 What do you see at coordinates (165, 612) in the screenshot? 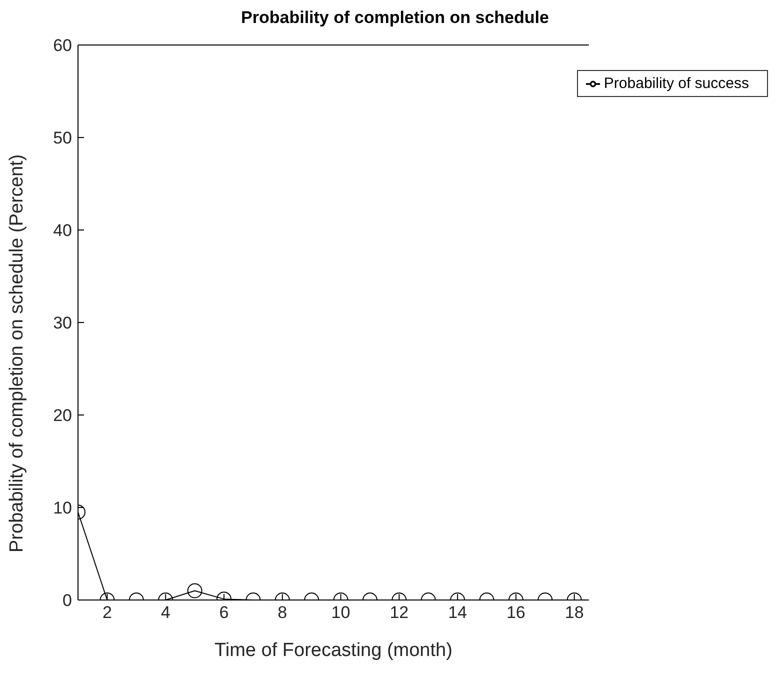
I see `x-tick-label: 4` at bounding box center [165, 612].